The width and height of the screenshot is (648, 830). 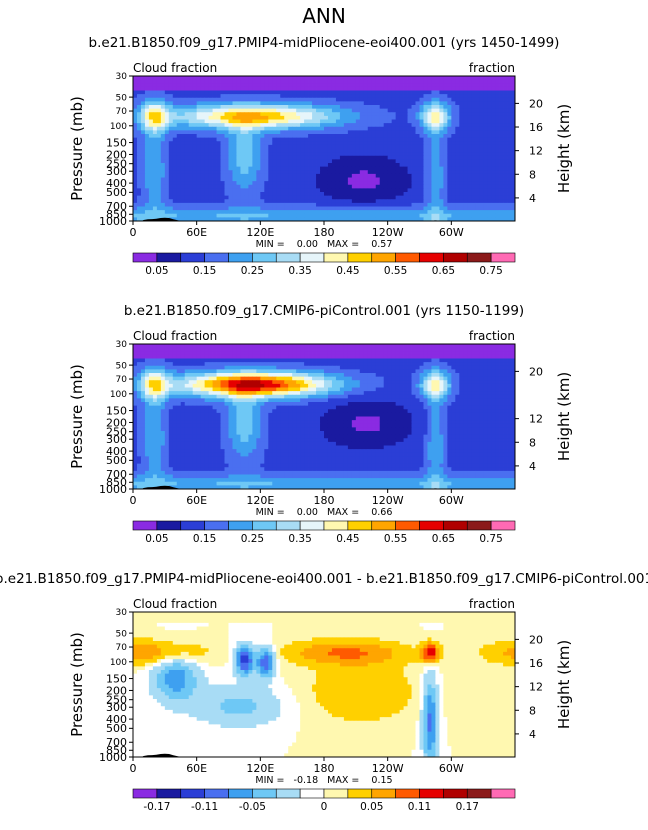 What do you see at coordinates (443, 271) in the screenshot?
I see `colorbar-label: 0.65` at bounding box center [443, 271].